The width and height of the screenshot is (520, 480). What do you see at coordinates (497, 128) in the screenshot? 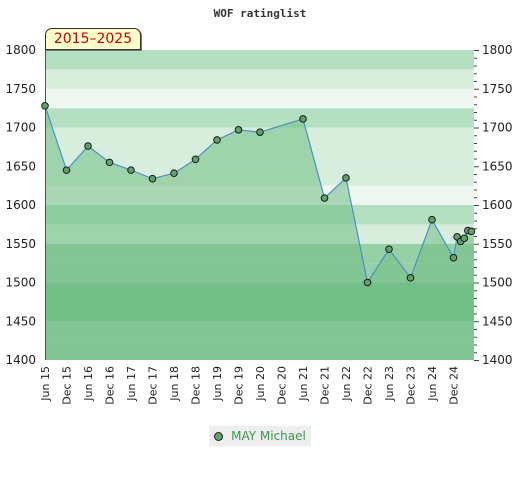
I see `y-tick-label-right: 1700` at bounding box center [497, 128].